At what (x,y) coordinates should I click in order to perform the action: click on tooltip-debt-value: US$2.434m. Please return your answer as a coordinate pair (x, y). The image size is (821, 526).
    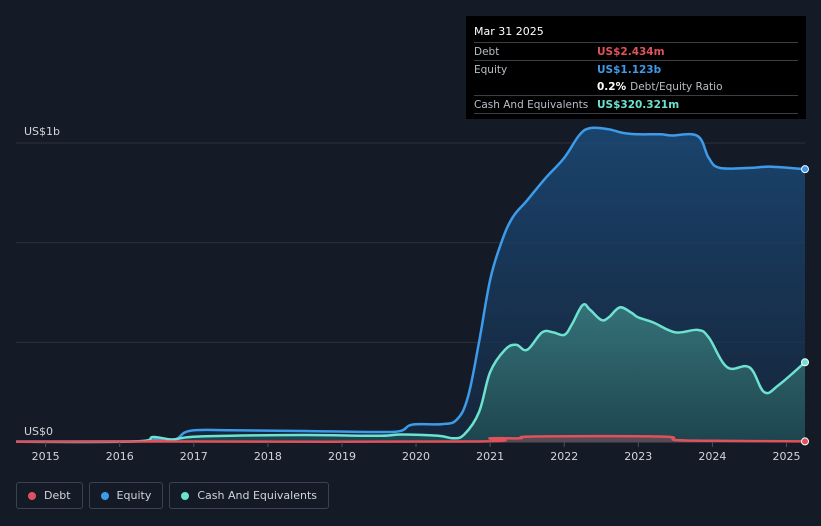
    Looking at the image, I should click on (631, 51).